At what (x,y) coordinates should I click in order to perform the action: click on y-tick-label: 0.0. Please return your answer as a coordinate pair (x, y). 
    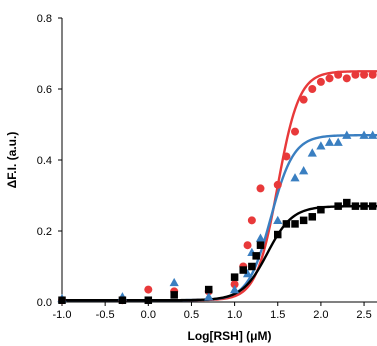
    Looking at the image, I should click on (44, 303).